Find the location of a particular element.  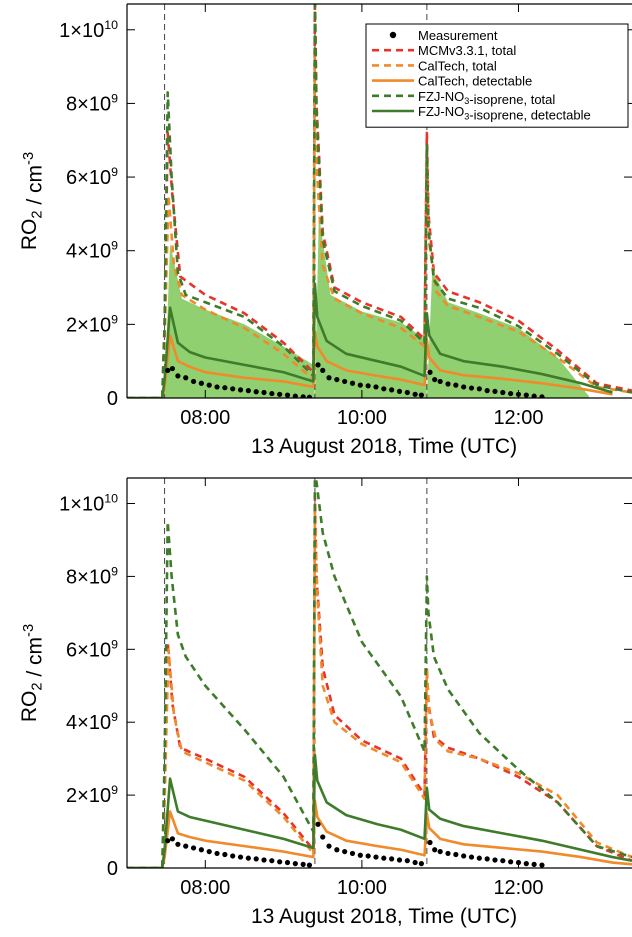

legend-marker-measurement is located at coordinates (393, 35).